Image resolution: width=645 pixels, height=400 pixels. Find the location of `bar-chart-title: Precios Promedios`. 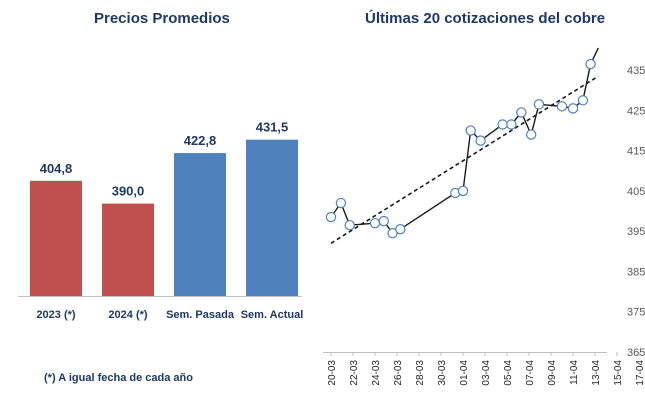

bar-chart-title: Precios Promedios is located at coordinates (162, 18).